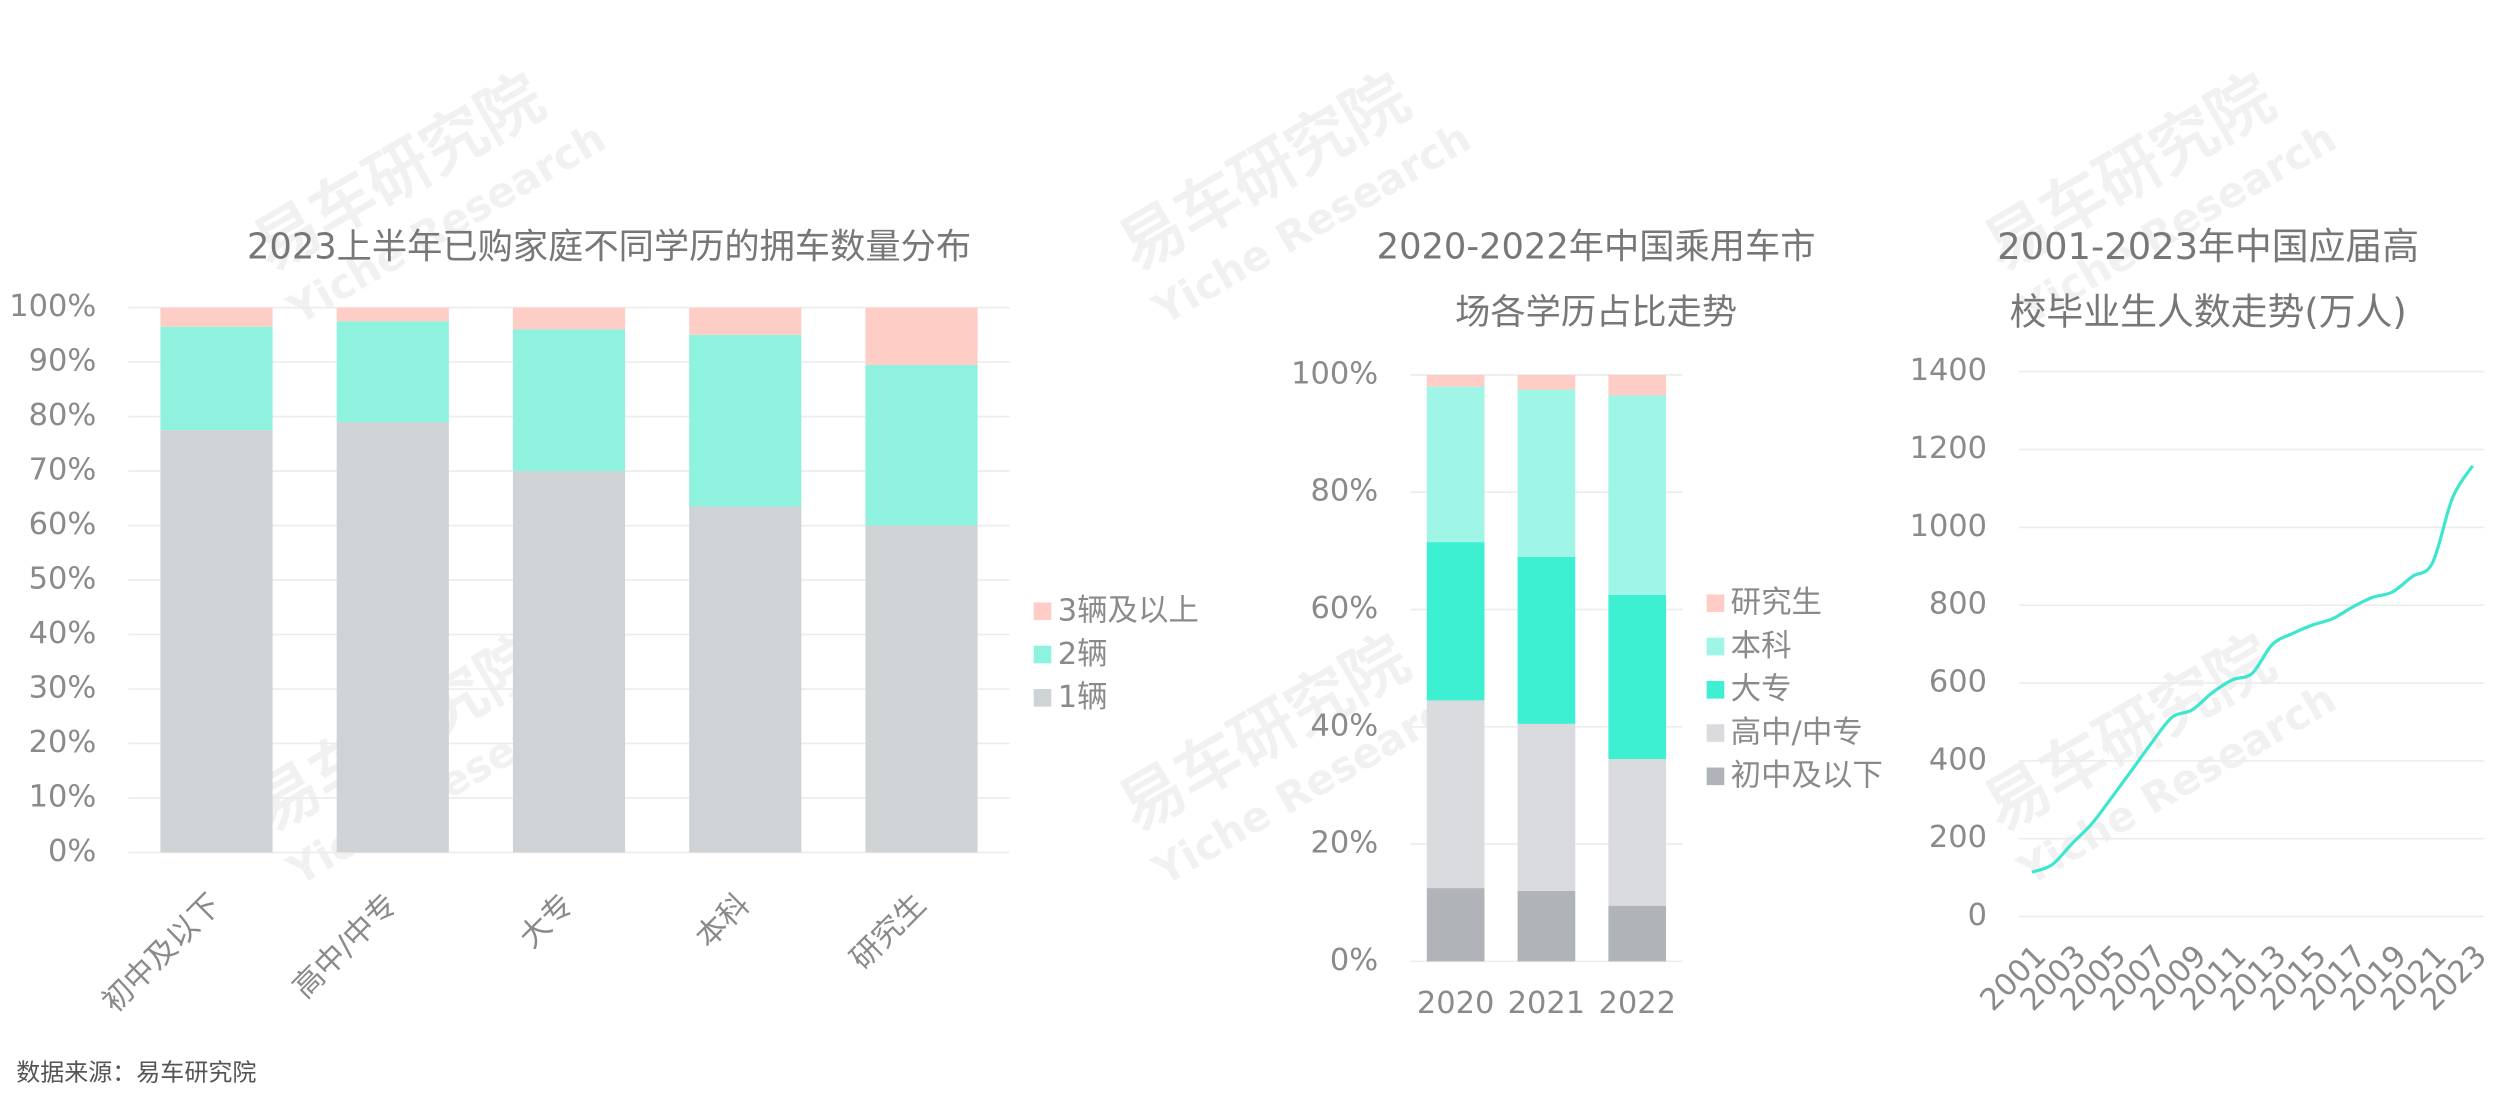 This screenshot has width=2500, height=1112. I want to click on legend-label: 1辆, so click(1083, 697).